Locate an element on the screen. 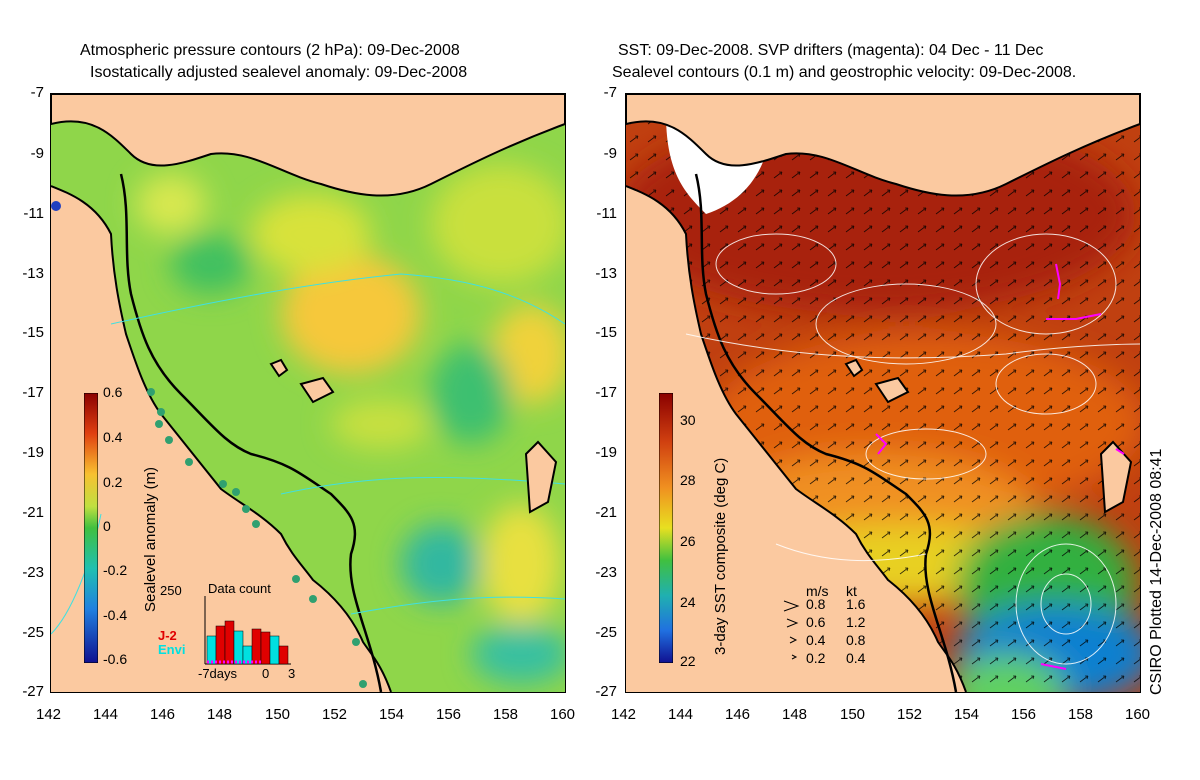  right-xtick: 142 is located at coordinates (624, 714).